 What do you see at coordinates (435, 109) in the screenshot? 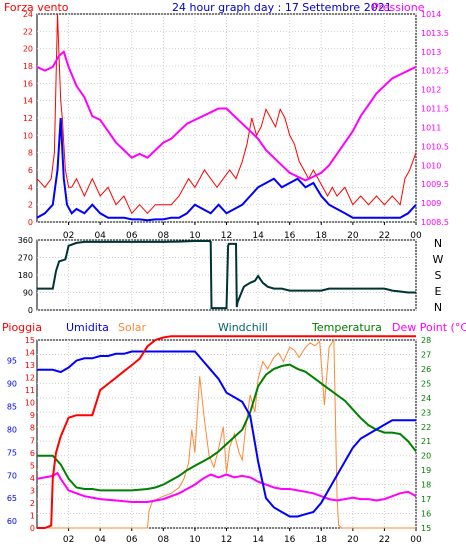
I see `y-tick-label: 1011.5` at bounding box center [435, 109].